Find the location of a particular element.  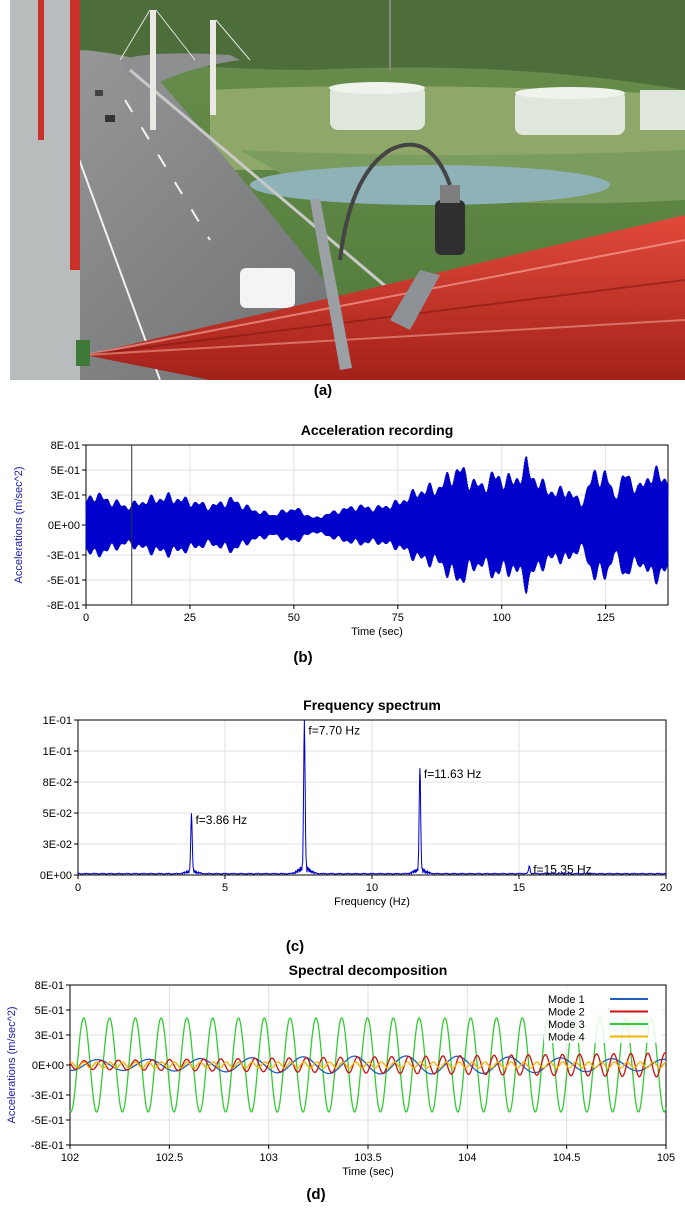

acceleration-series-line is located at coordinates (377, 525).